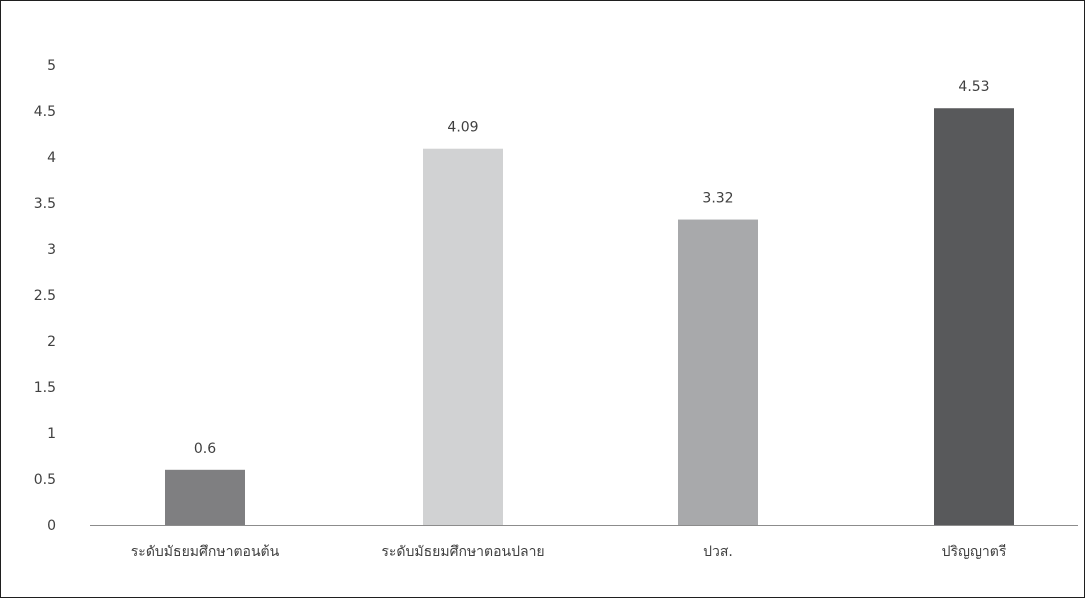 The image size is (1085, 598). What do you see at coordinates (974, 552) in the screenshot?
I see `category-label: ปริญญาตรี` at bounding box center [974, 552].